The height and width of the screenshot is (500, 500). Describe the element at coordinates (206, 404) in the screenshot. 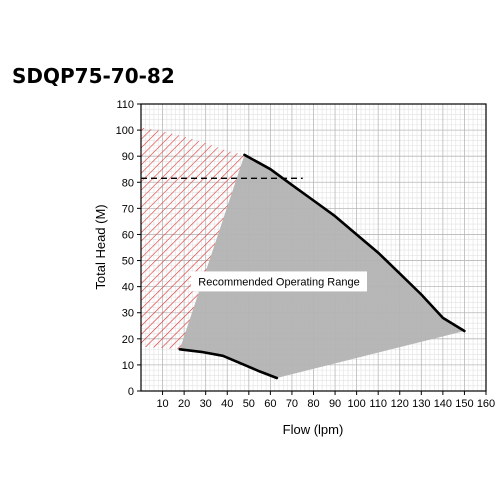

I see `x-tick-label: 30` at that location.